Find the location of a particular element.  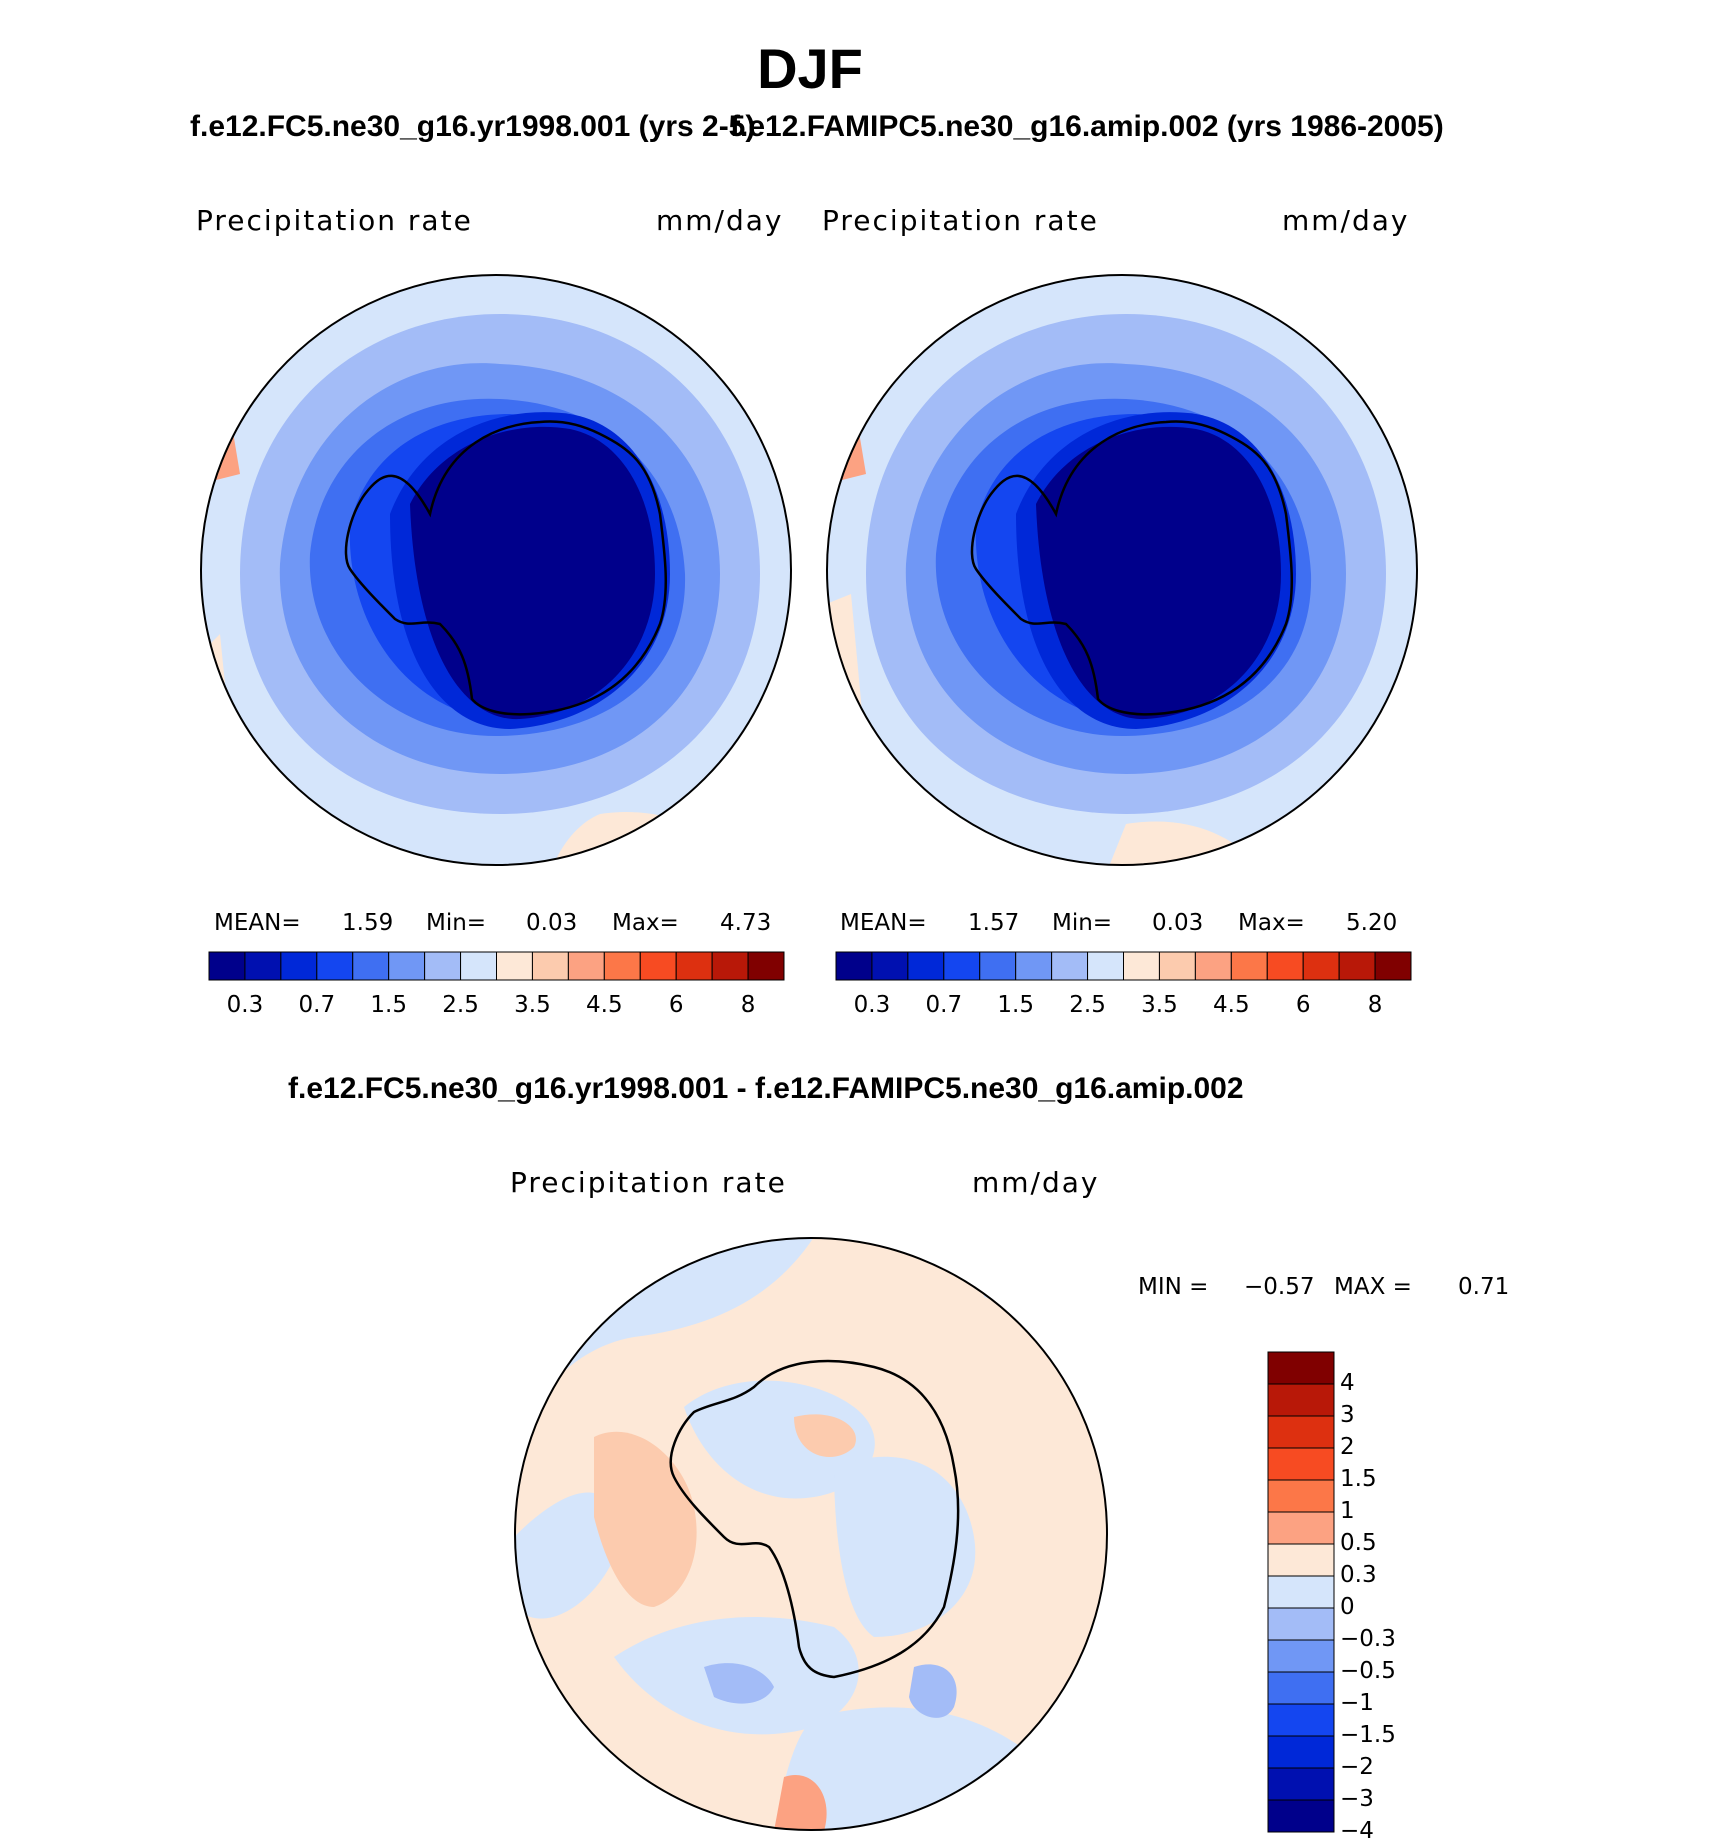

diff-colorbar-tick-label: −3 is located at coordinates (1357, 1799).